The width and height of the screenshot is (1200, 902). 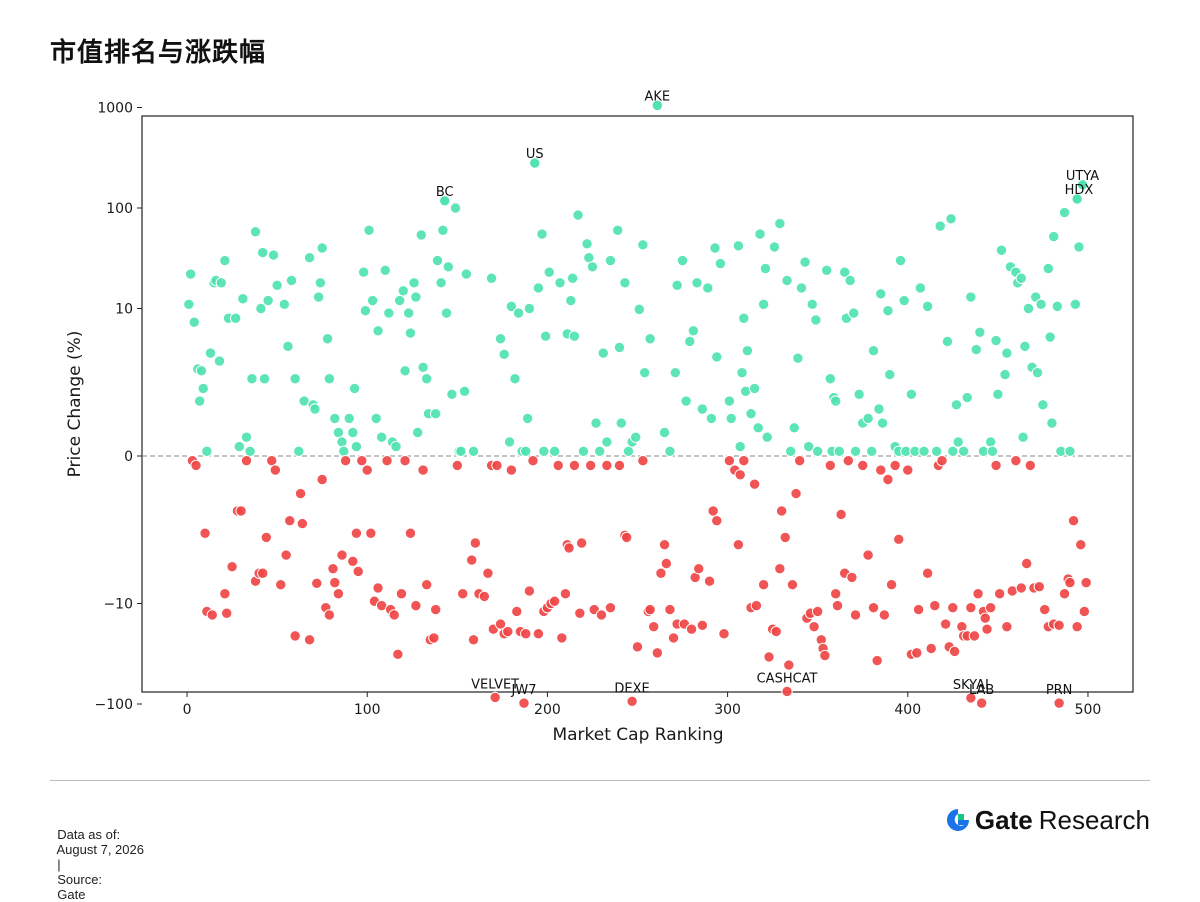 What do you see at coordinates (657, 96) in the screenshot?
I see `point-annotation: AKE` at bounding box center [657, 96].